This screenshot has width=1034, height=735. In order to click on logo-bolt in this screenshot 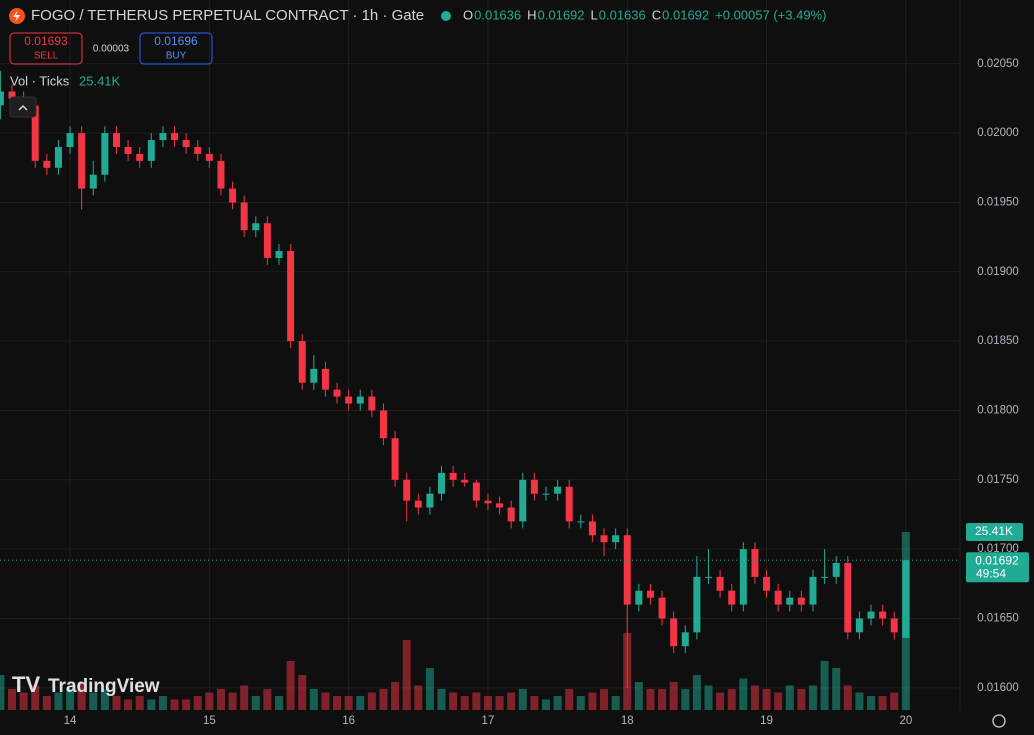, I will do `click(16, 16)`.